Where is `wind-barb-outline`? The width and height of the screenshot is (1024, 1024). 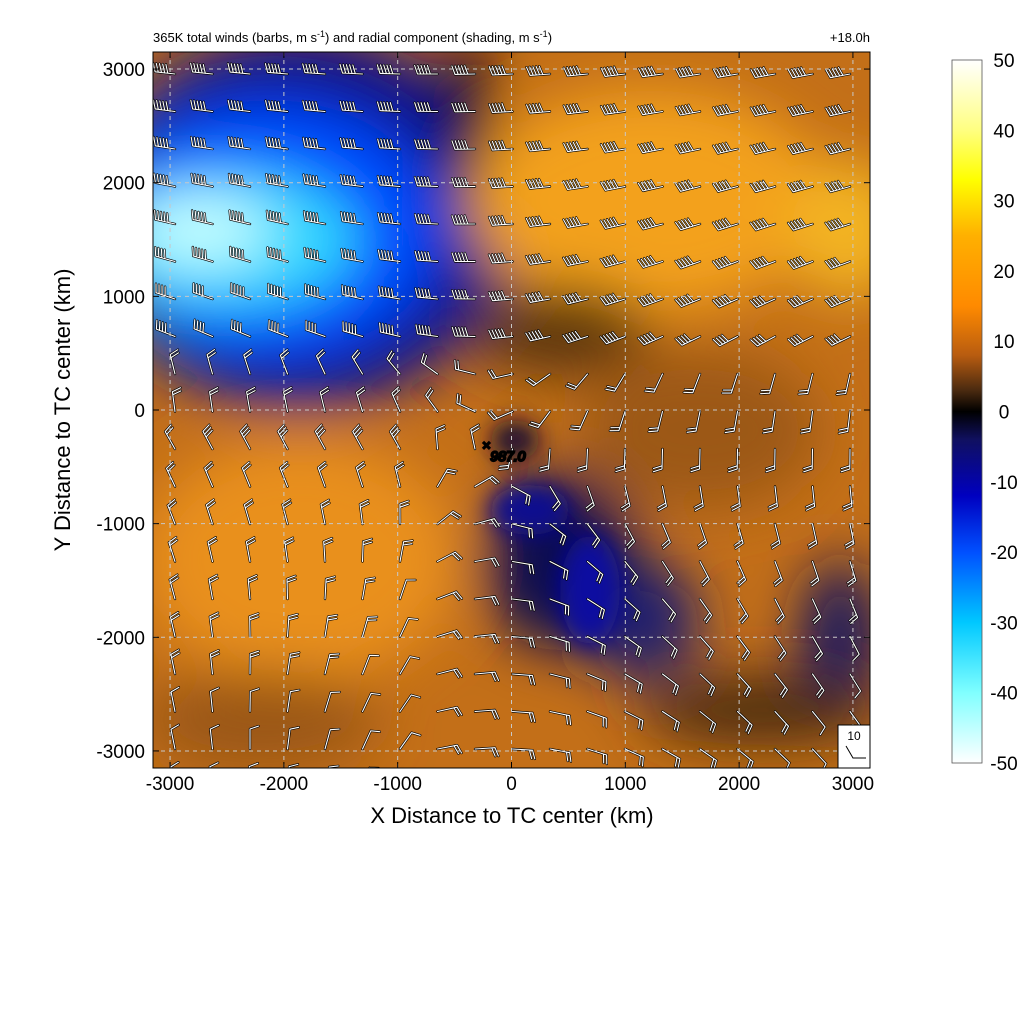
wind-barb-outline is located at coordinates (450, 787).